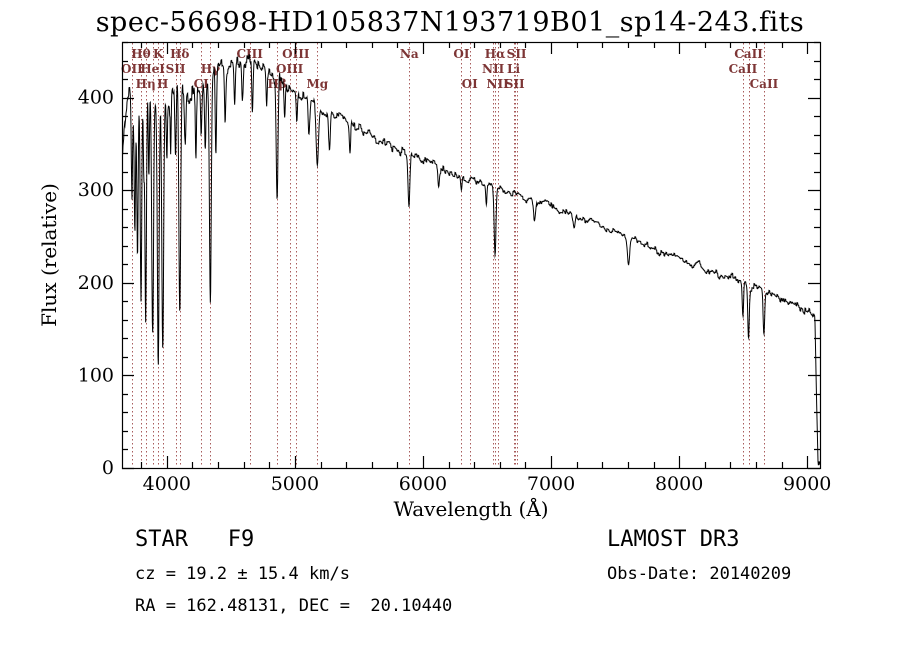  I want to click on ra-dec-label: RA = 162.48131, DEC = 20.10440, so click(294, 606).